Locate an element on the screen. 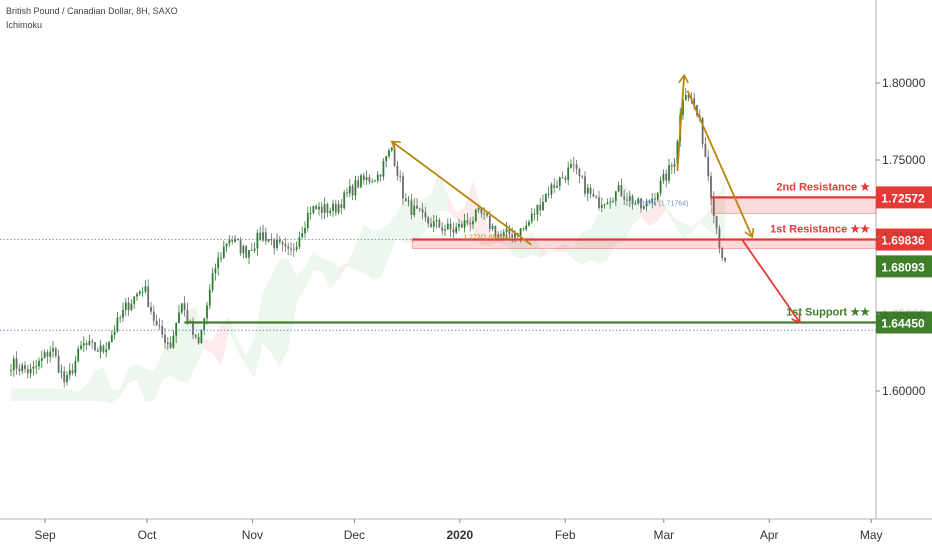 The image size is (932, 550). y-tick-label: 1.65000 is located at coordinates (904, 314).